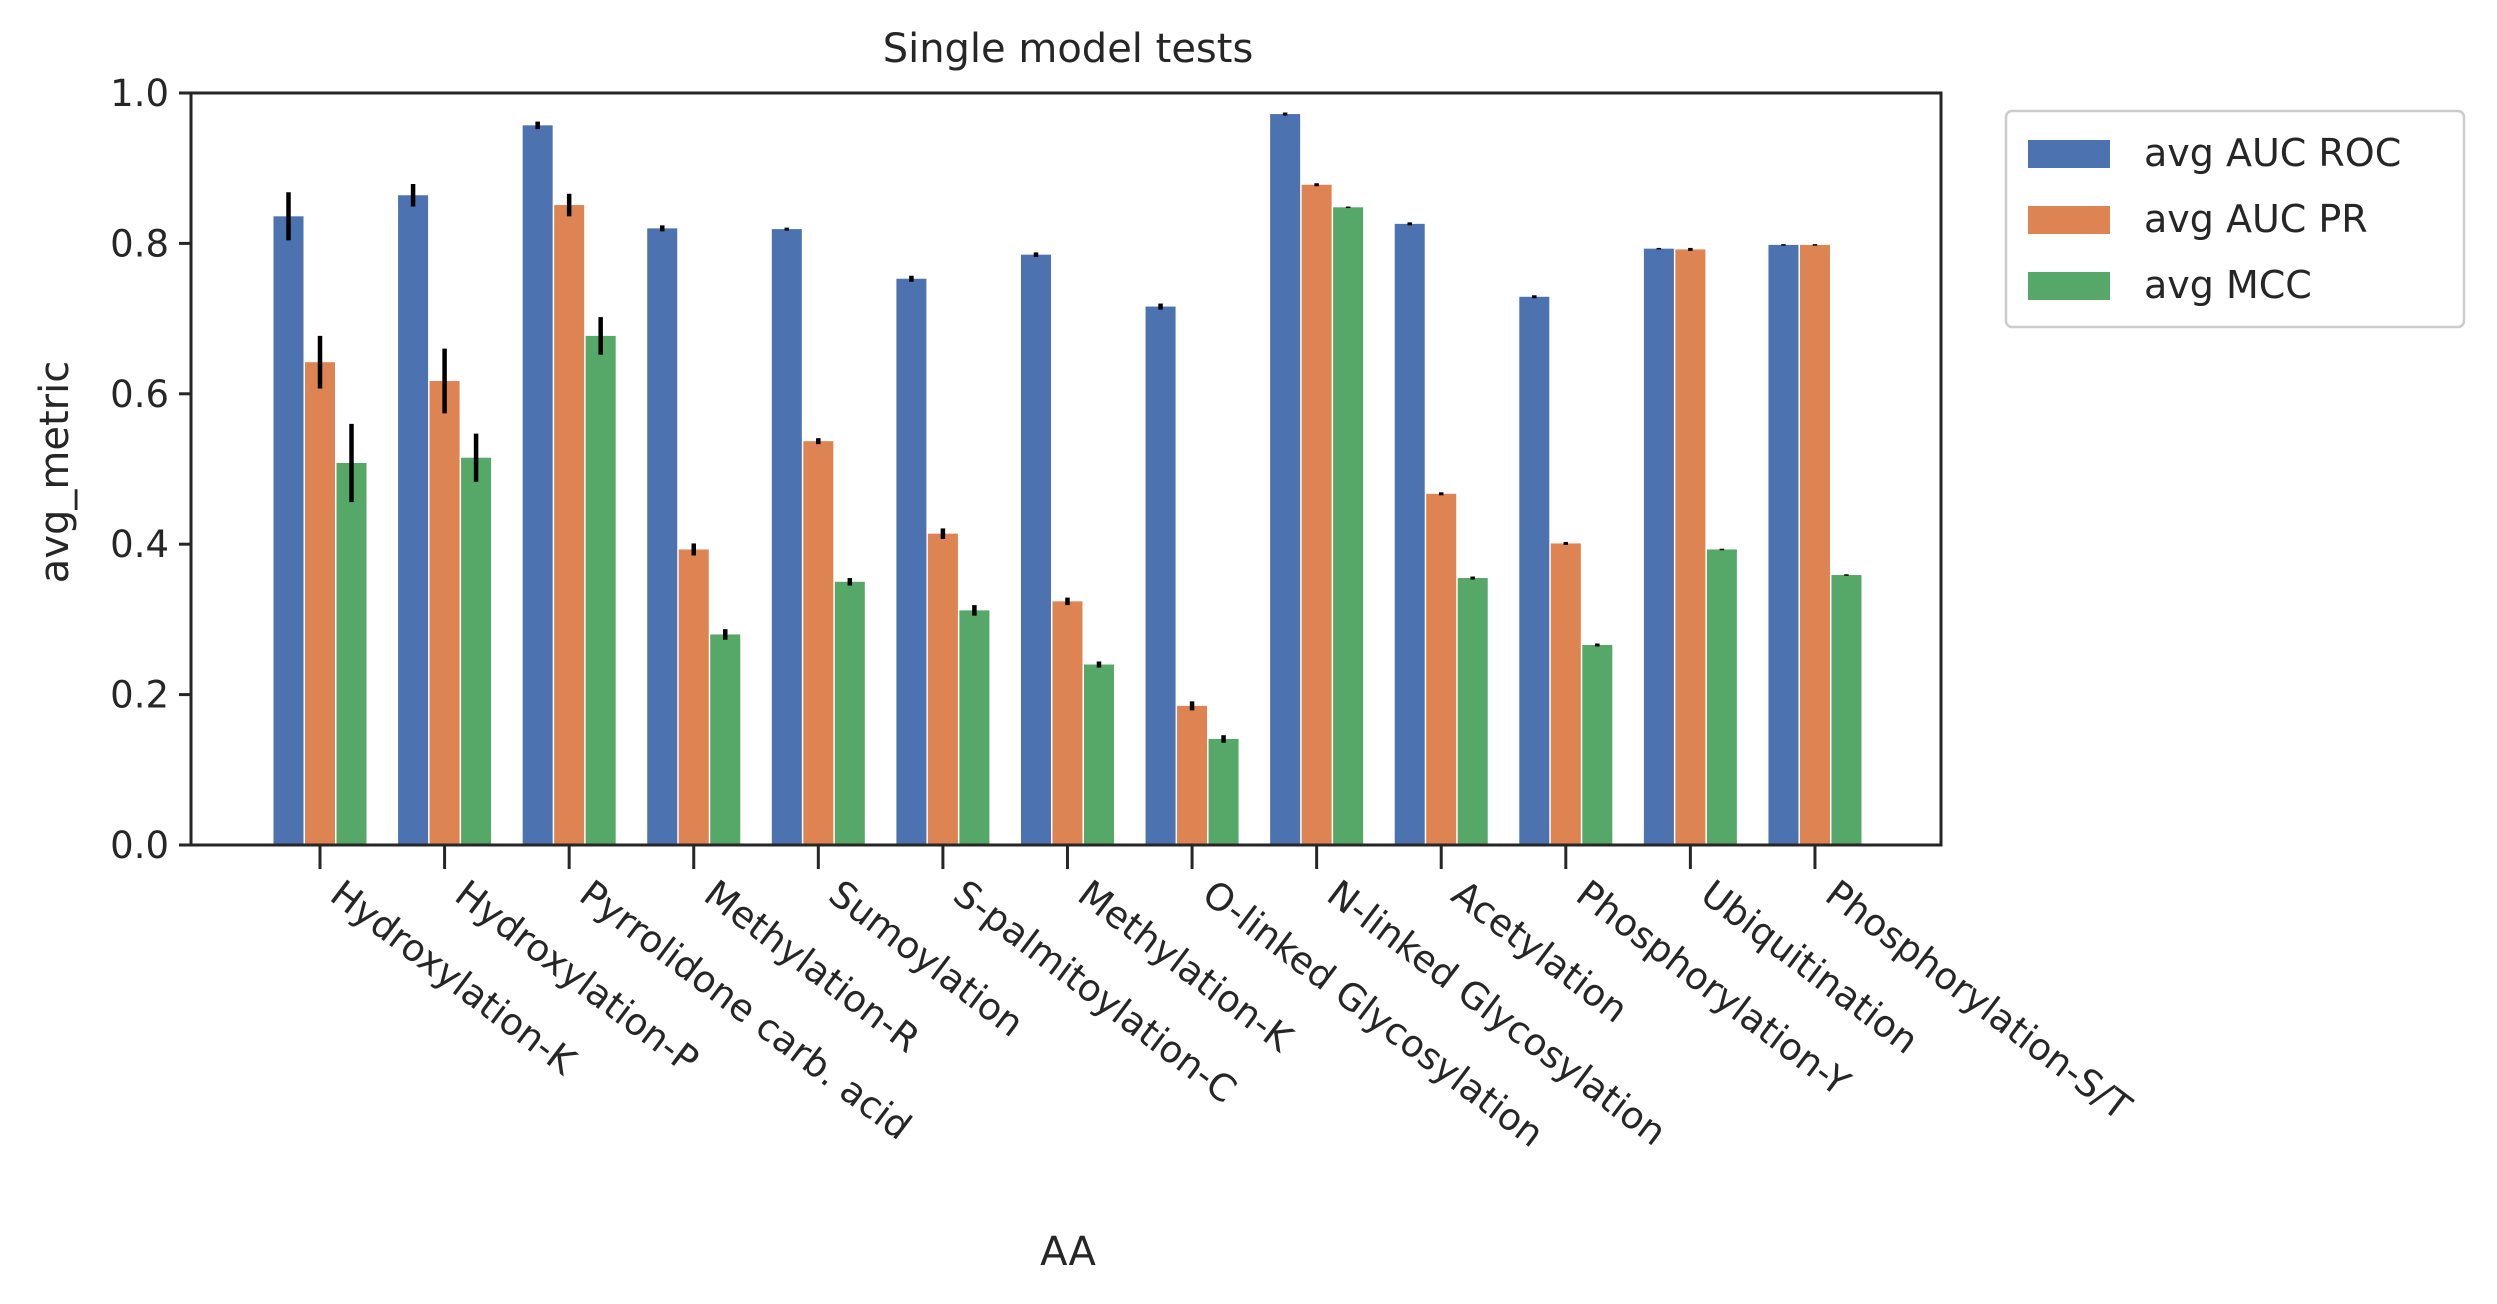 Image resolution: width=2497 pixels, height=1304 pixels. I want to click on bar-avg-auc-roc-methylation-k, so click(1035, 549).